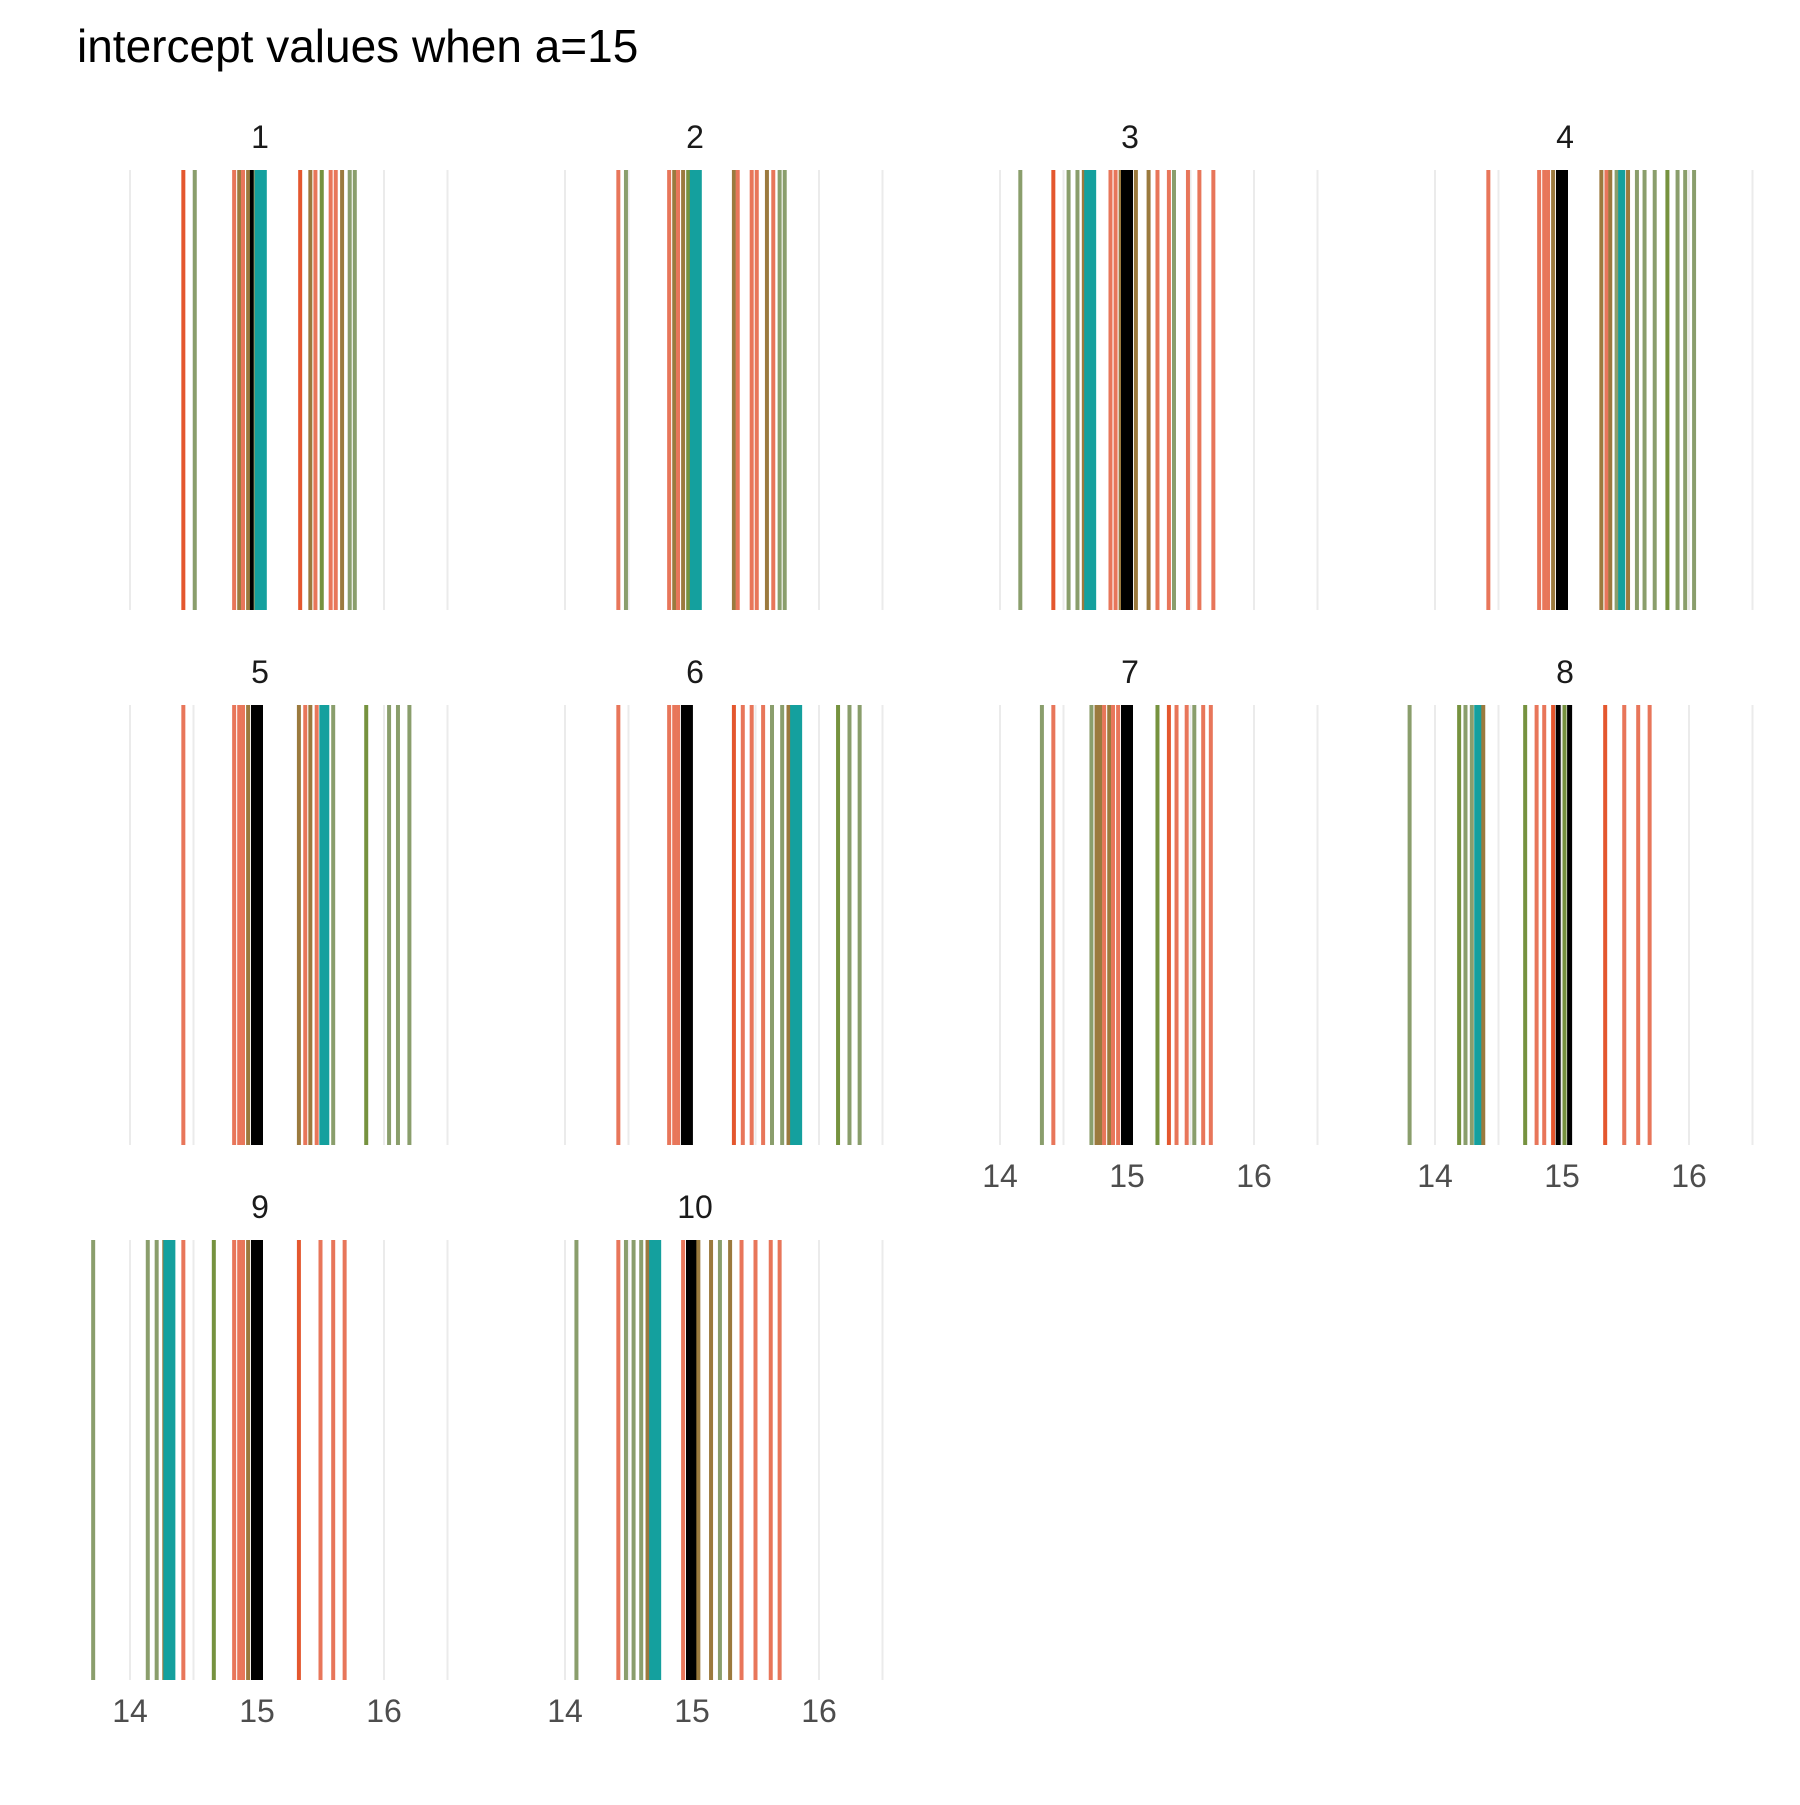 This screenshot has width=1800, height=1805. What do you see at coordinates (1565, 137) in the screenshot?
I see `facet-label: 4` at bounding box center [1565, 137].